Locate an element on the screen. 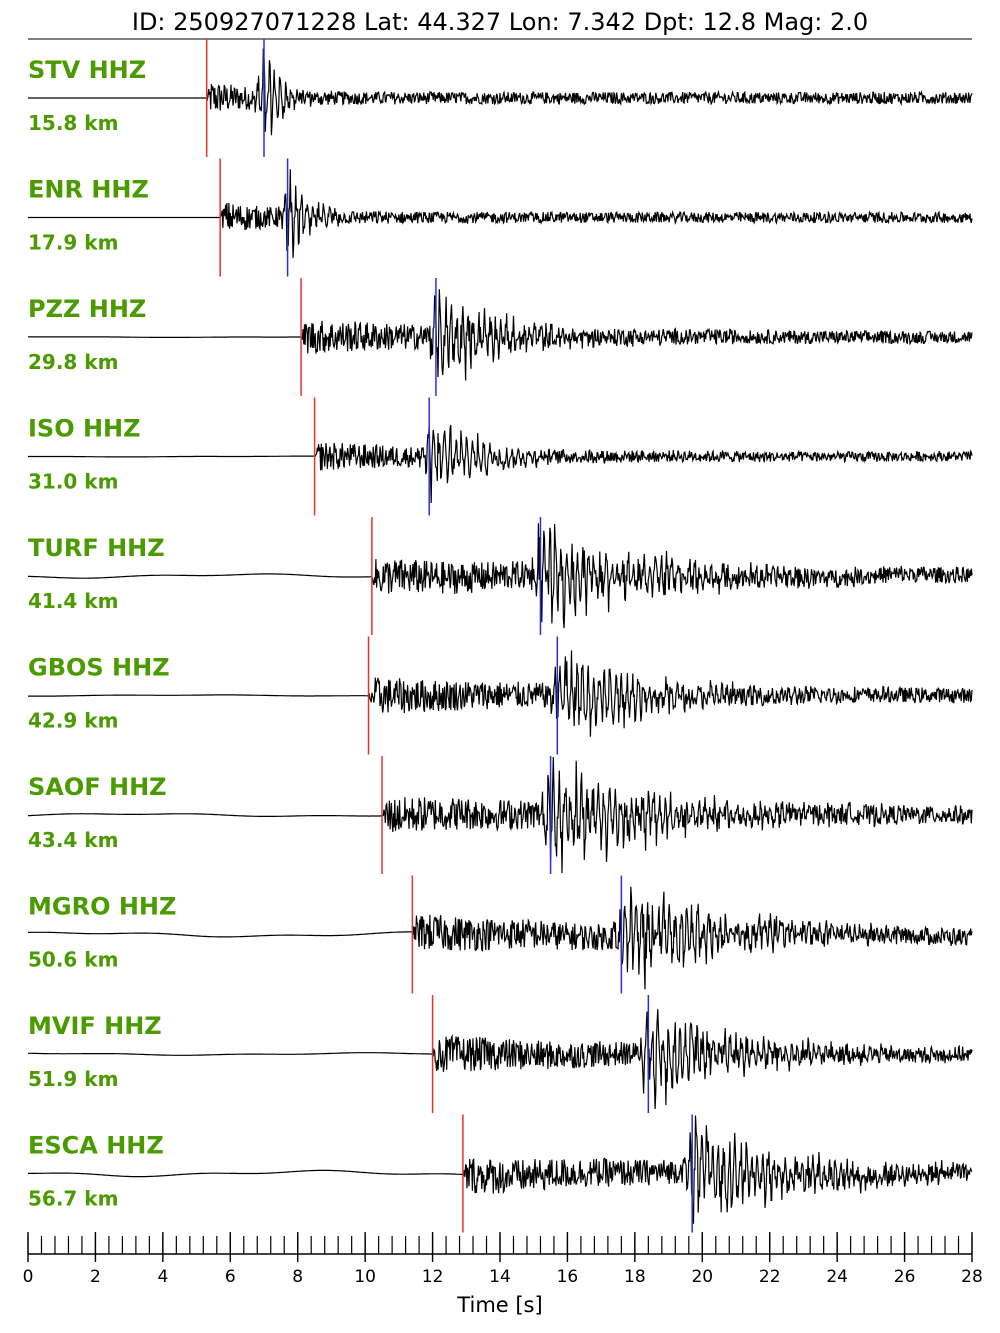  tick-label: 10 is located at coordinates (365, 1277).